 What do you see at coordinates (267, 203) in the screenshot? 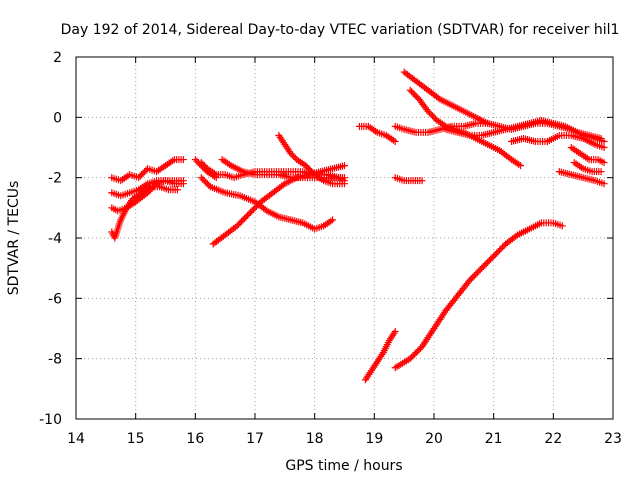
I see `series-s6` at bounding box center [267, 203].